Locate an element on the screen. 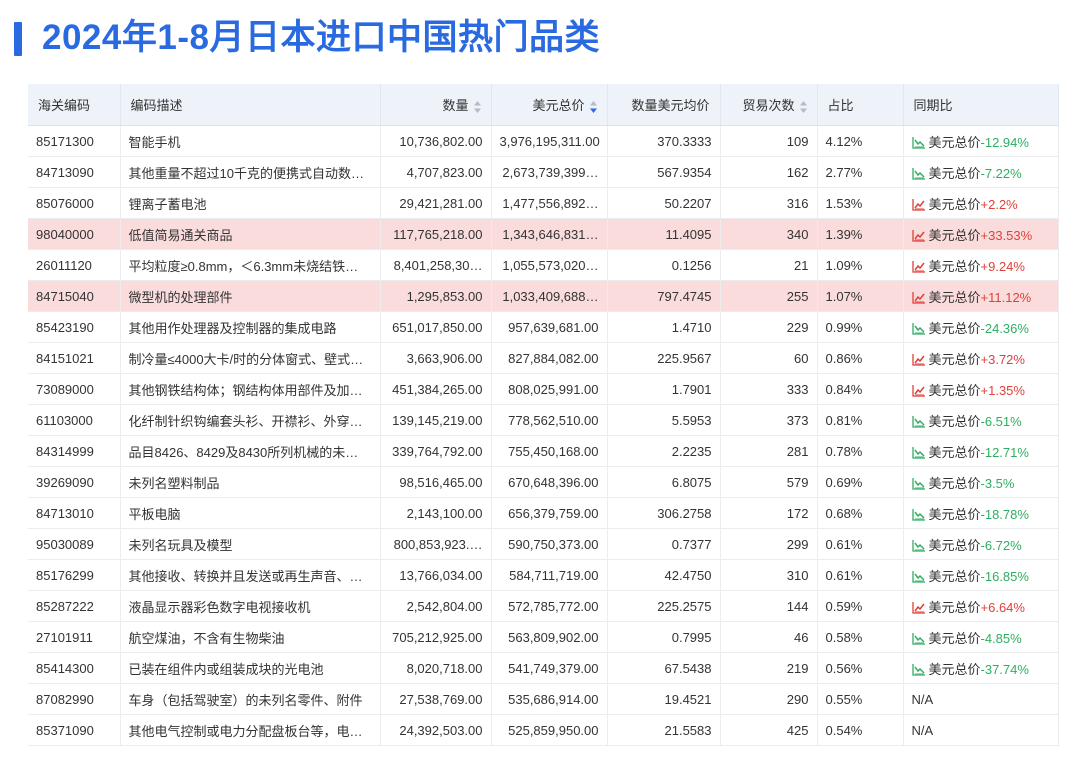 The image size is (1080, 762). yoy-change: +1.35% is located at coordinates (1002, 390).